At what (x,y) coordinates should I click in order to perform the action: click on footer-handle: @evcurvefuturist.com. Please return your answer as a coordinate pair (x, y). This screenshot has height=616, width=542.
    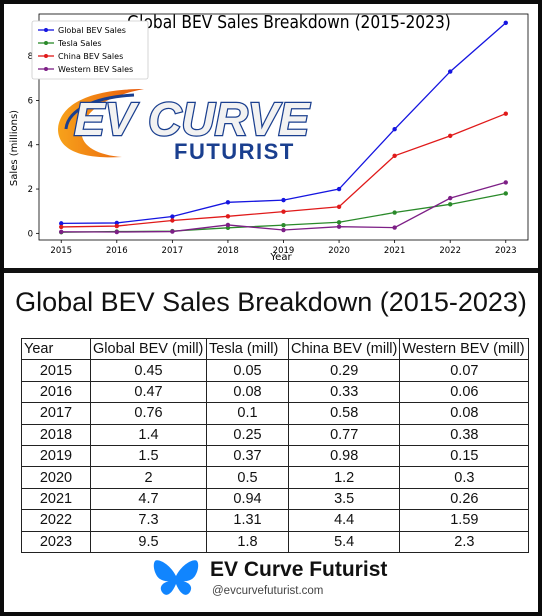
    Looking at the image, I should click on (268, 591).